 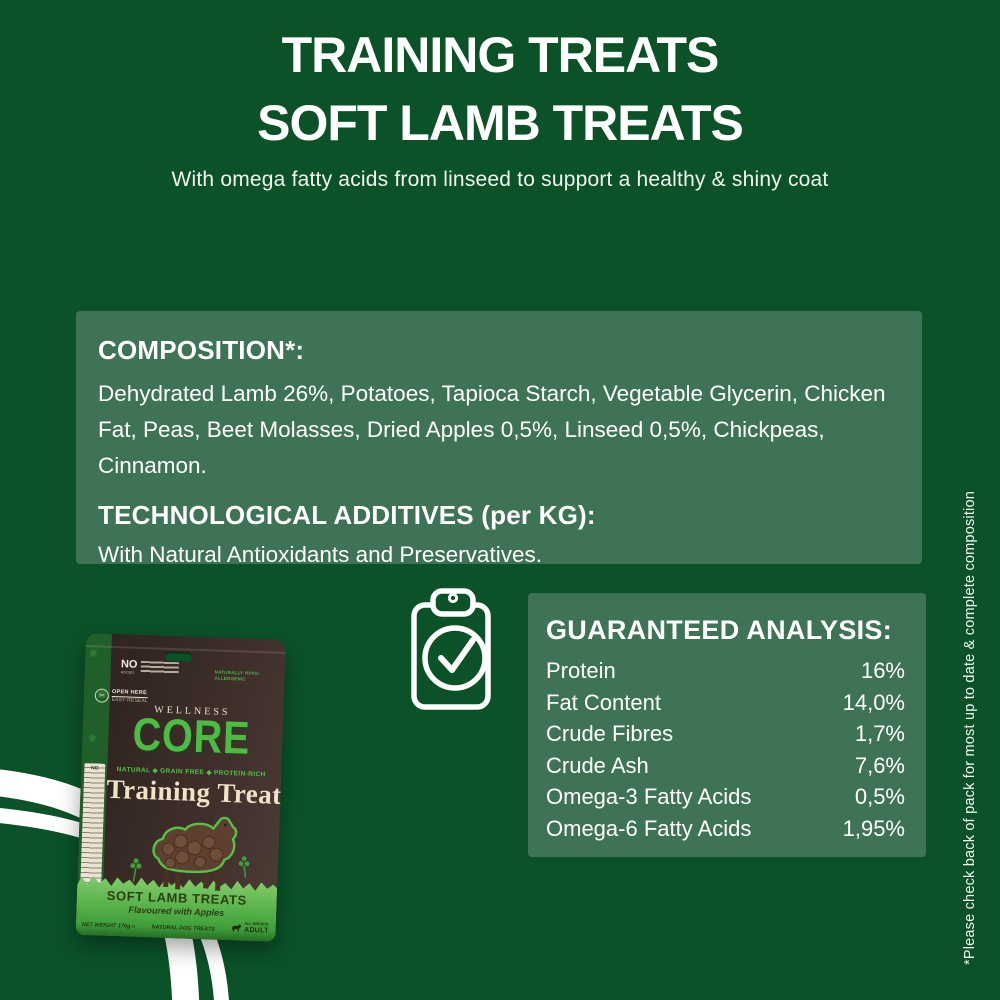 I want to click on clover-left, so click(x=136, y=870).